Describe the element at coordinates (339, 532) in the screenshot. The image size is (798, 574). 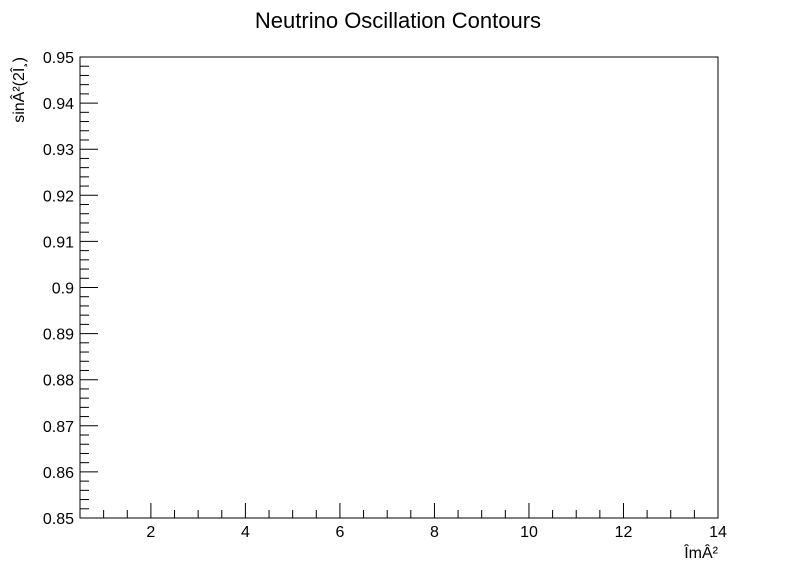
I see `x-tick-label: 6` at that location.